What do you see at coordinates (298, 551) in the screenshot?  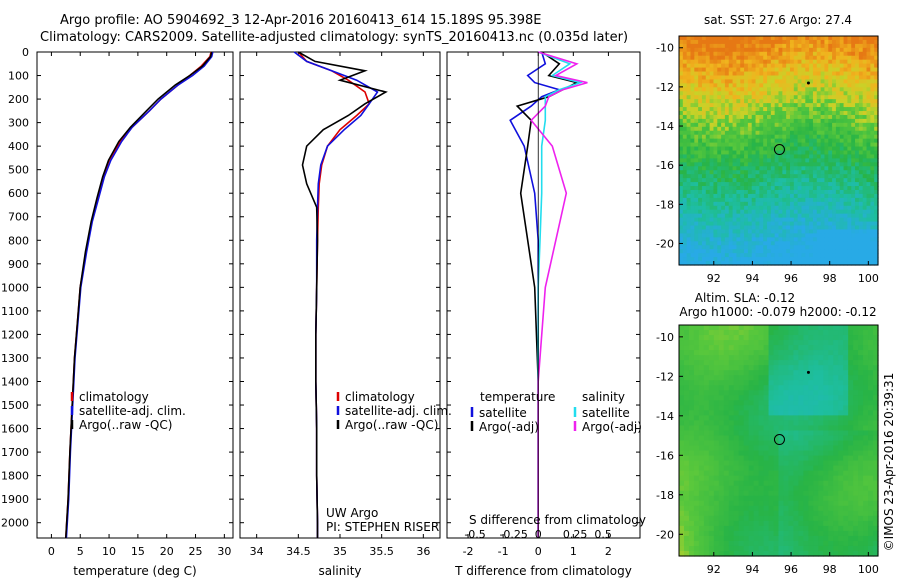 I see `xtick-label-salinity: 34.5` at bounding box center [298, 551].